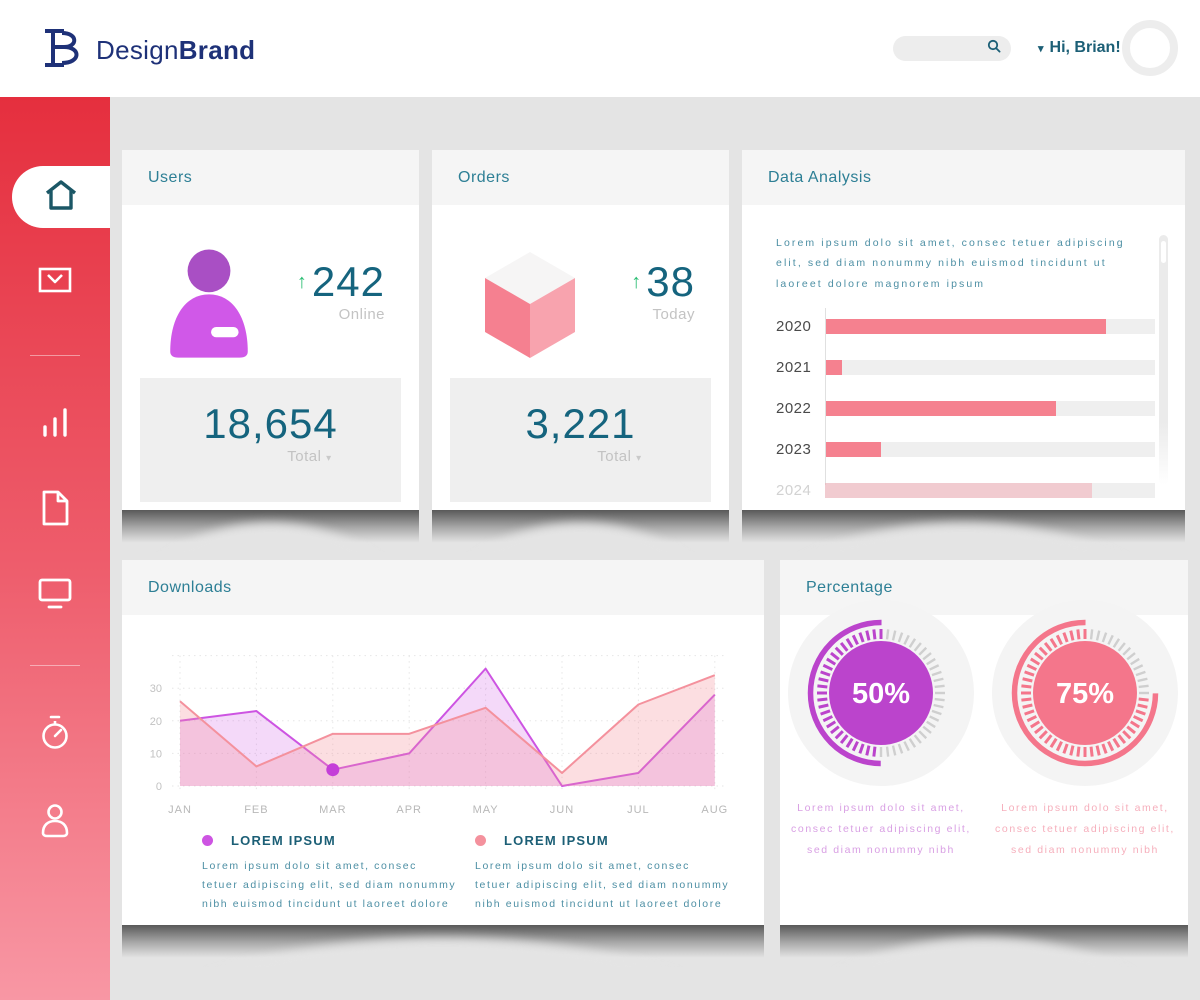 The height and width of the screenshot is (1000, 1200). I want to click on mail-icon, so click(55, 282).